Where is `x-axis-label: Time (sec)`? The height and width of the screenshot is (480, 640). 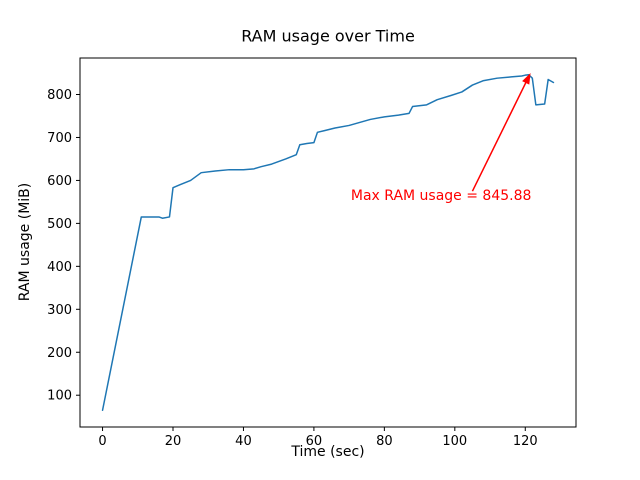 x-axis-label: Time (sec) is located at coordinates (328, 452).